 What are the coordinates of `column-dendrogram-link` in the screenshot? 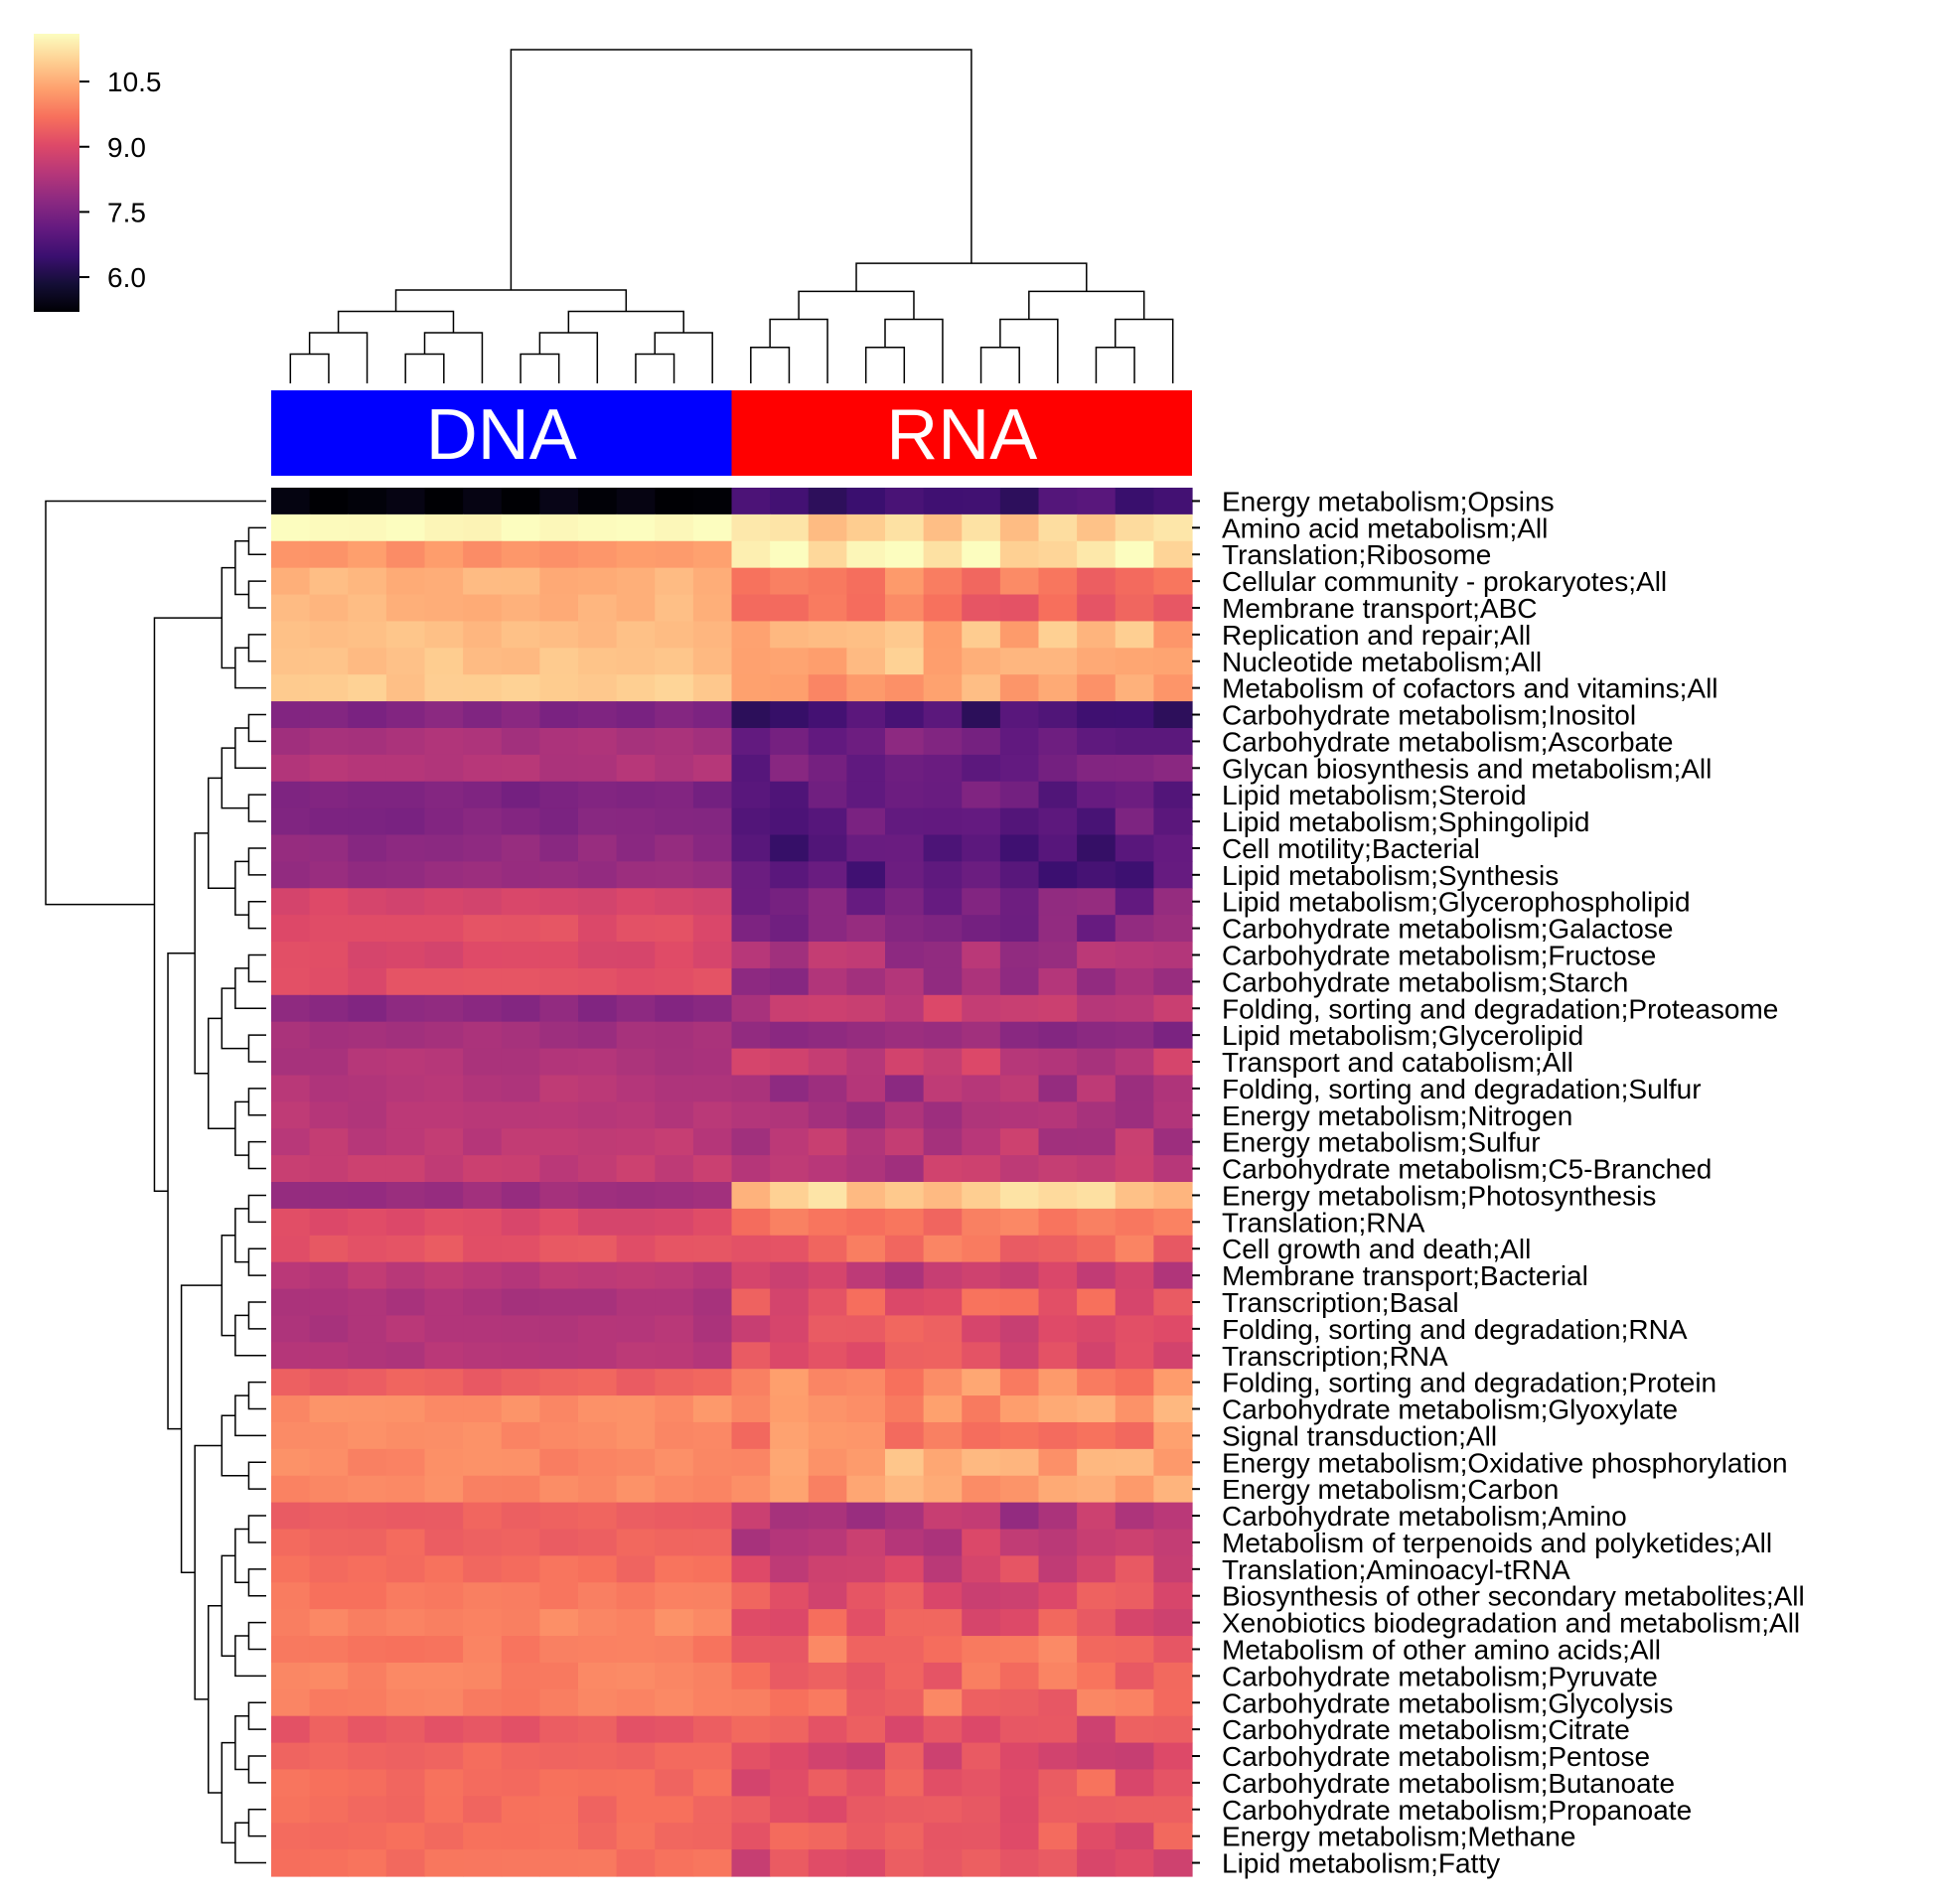 It's located at (511, 301).